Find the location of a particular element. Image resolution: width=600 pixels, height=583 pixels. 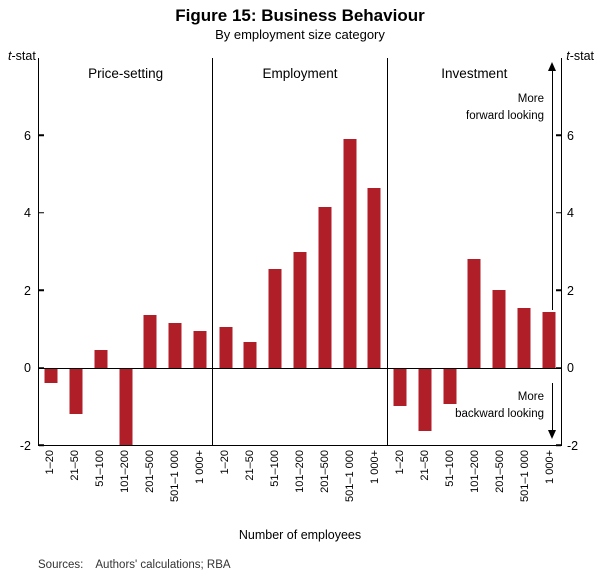

panel-title: Investment is located at coordinates (474, 73).